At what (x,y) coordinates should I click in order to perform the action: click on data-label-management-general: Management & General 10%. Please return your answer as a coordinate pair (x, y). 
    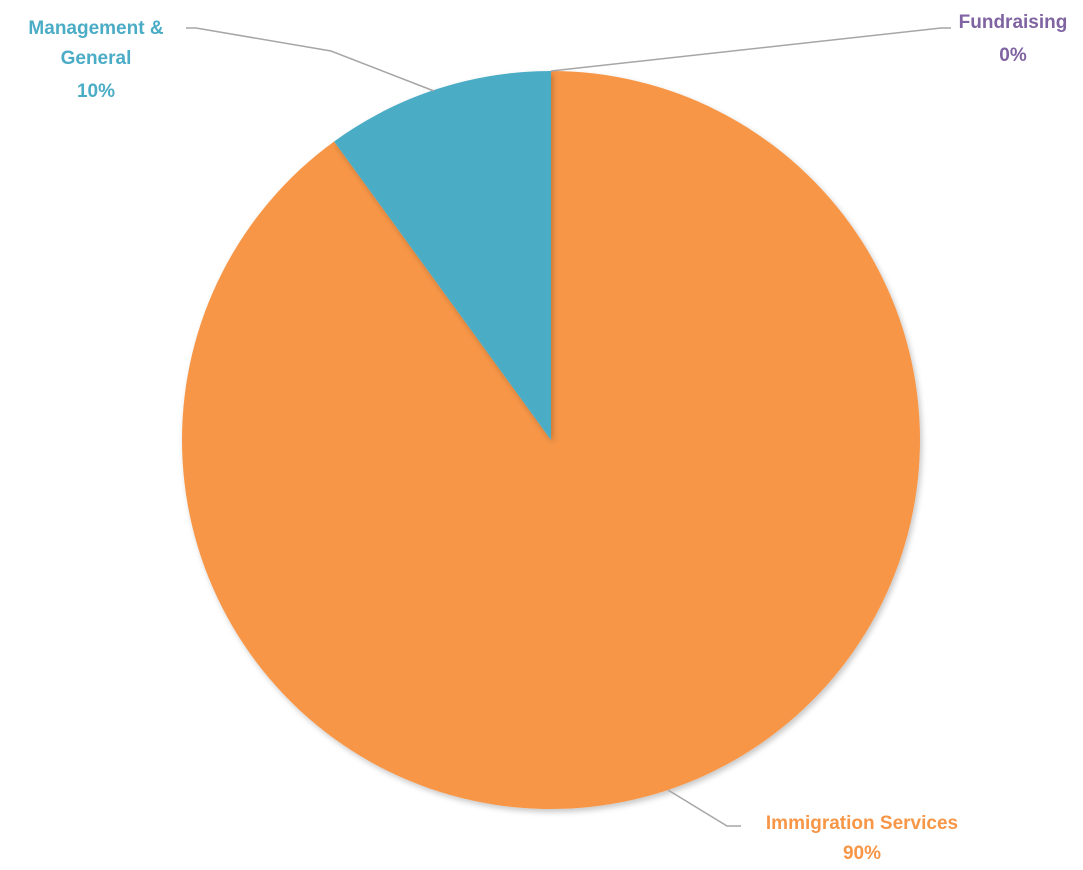
    Looking at the image, I should click on (95, 60).